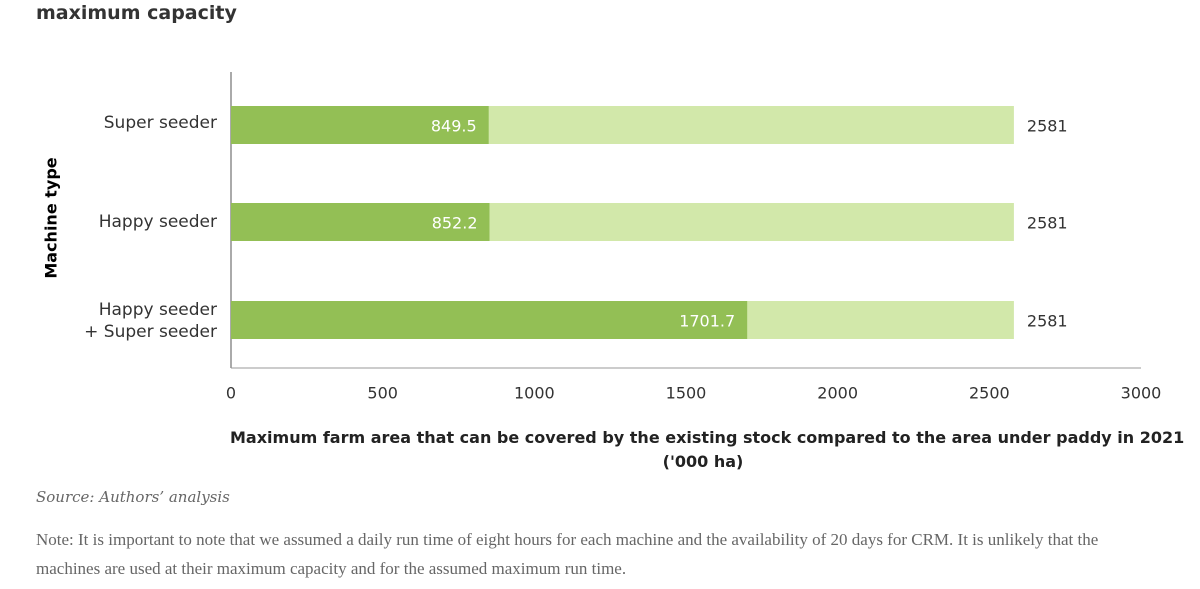  I want to click on x-tick-label: 1500, so click(686, 393).